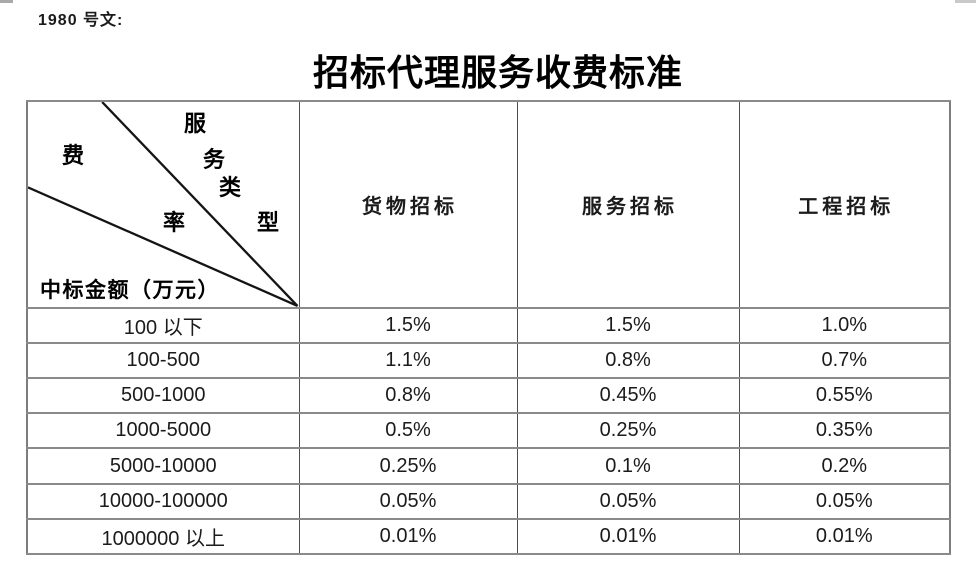 Image resolution: width=976 pixels, height=581 pixels. I want to click on services-rate-cell: 1.5%, so click(628, 325).